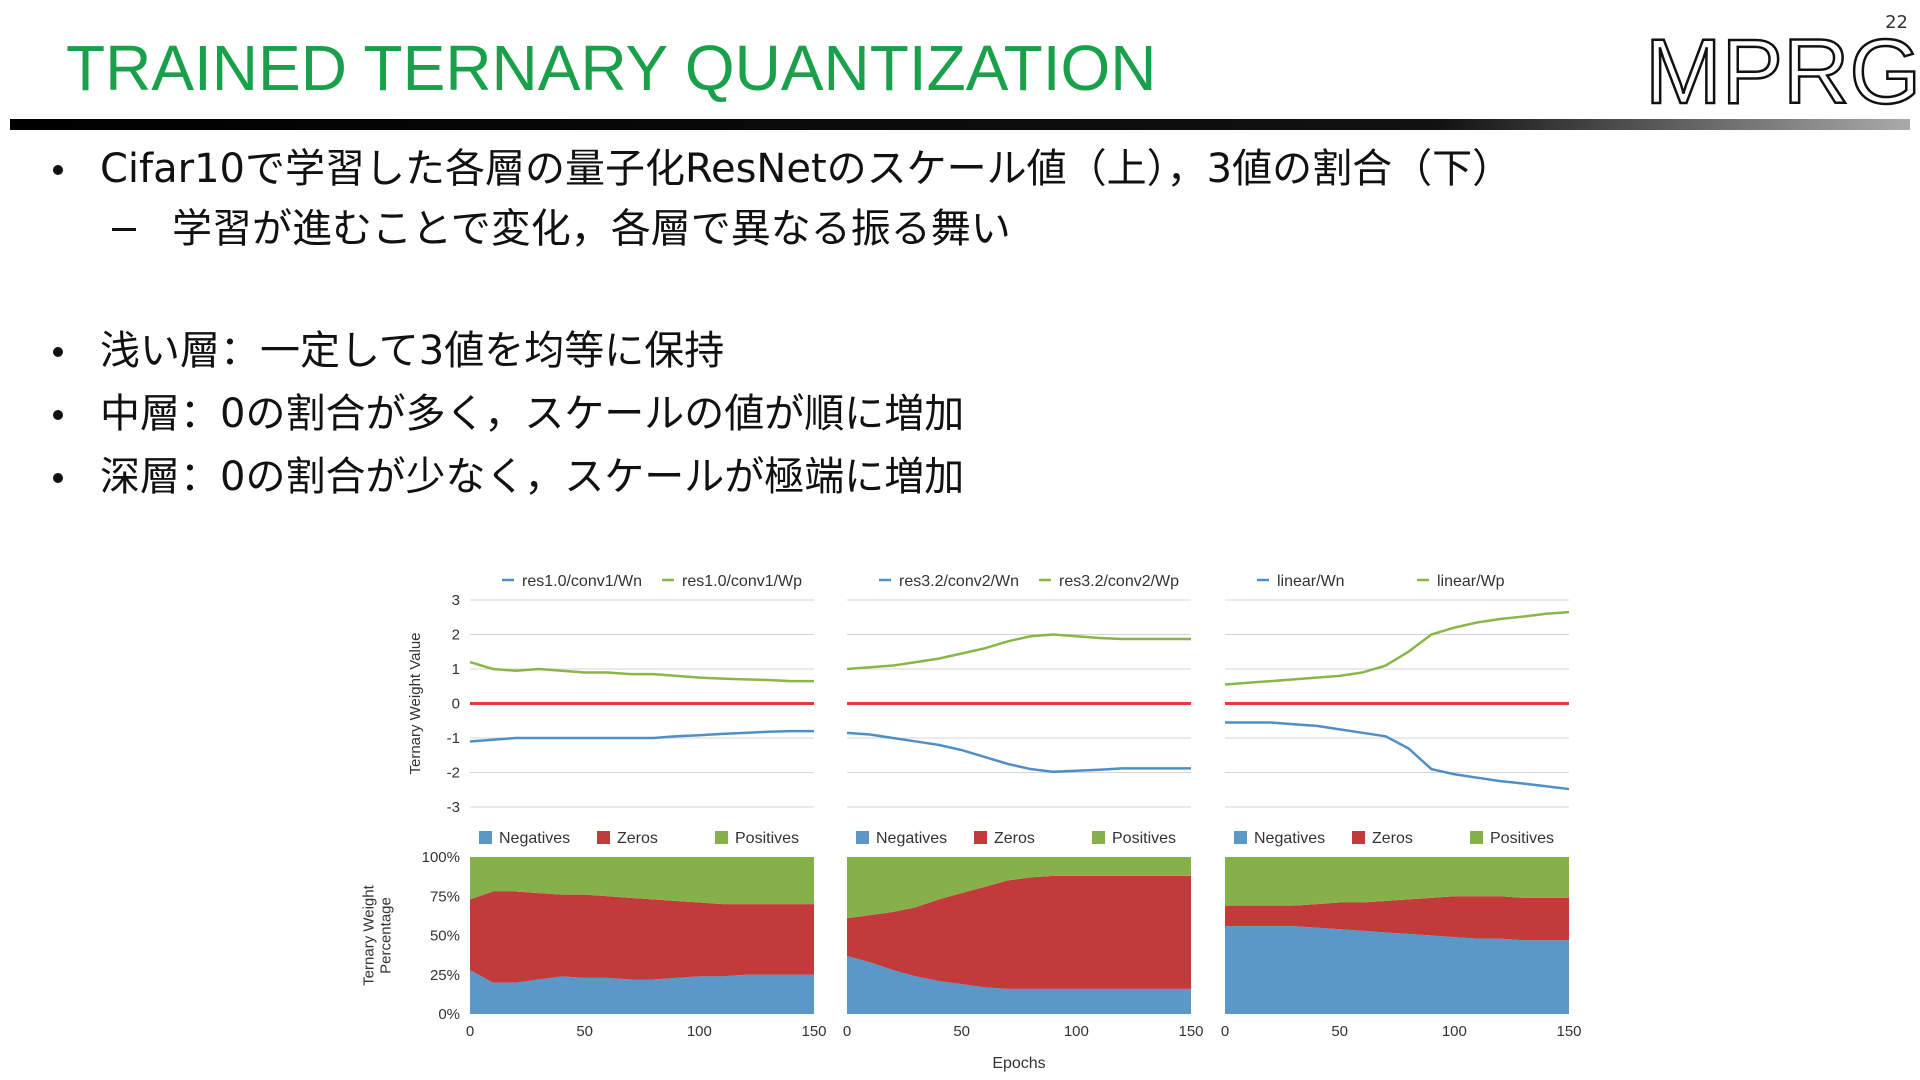 The width and height of the screenshot is (1920, 1080). What do you see at coordinates (445, 936) in the screenshot?
I see `y-tick-label: 50%` at bounding box center [445, 936].